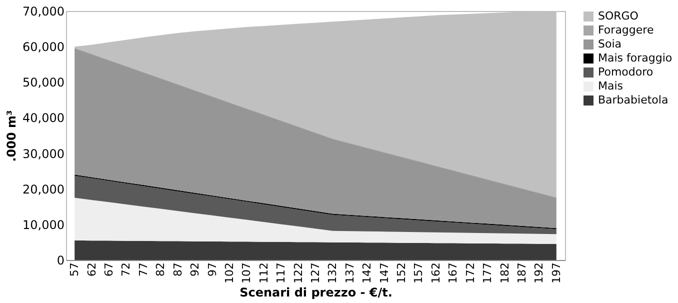  Describe the element at coordinates (43, 11) in the screenshot. I see `y-tick-label: 70,000` at that location.